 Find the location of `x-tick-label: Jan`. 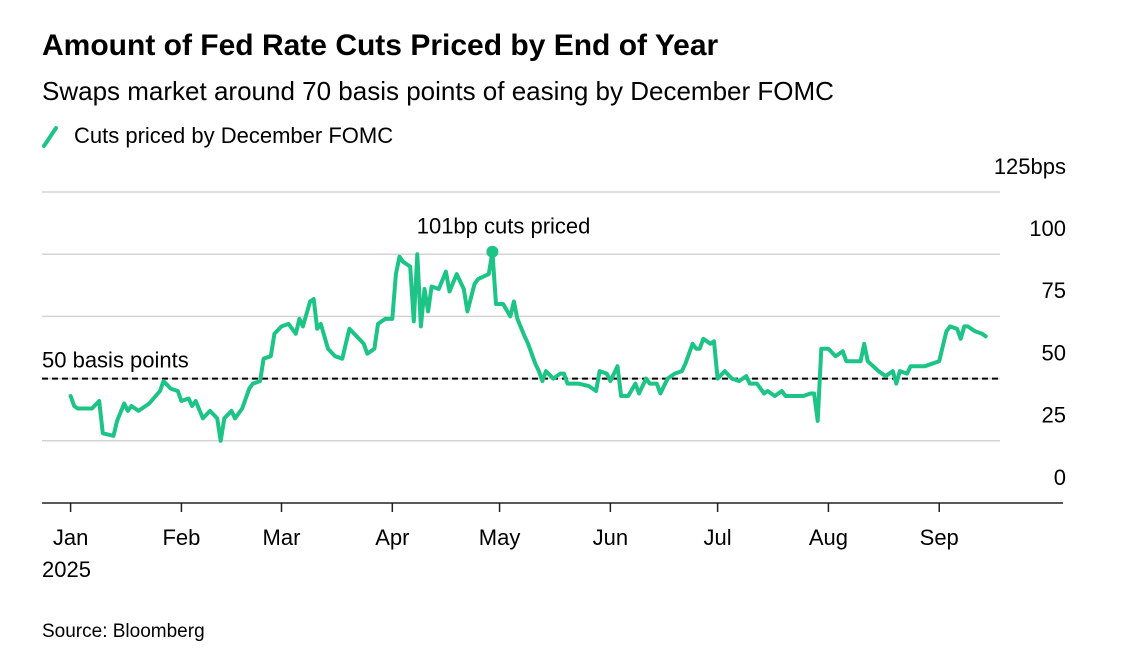

x-tick-label: Jan is located at coordinates (70, 537).